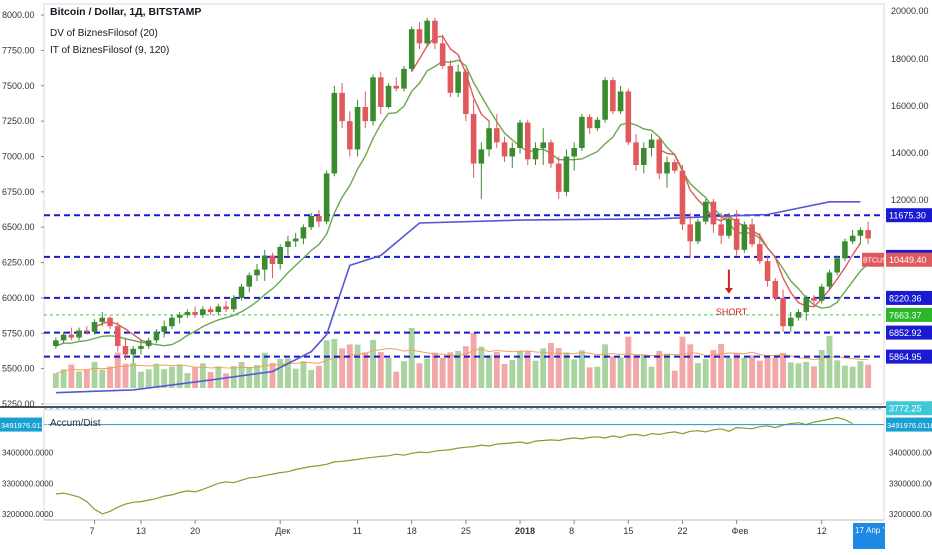 This screenshot has width=932, height=555. What do you see at coordinates (571, 531) in the screenshot?
I see `x-axis-label: 8` at bounding box center [571, 531].